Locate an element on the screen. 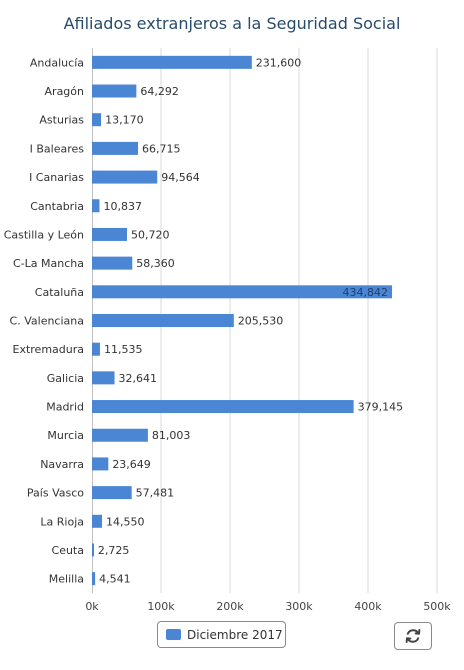  category-label: Asturias is located at coordinates (61, 120).